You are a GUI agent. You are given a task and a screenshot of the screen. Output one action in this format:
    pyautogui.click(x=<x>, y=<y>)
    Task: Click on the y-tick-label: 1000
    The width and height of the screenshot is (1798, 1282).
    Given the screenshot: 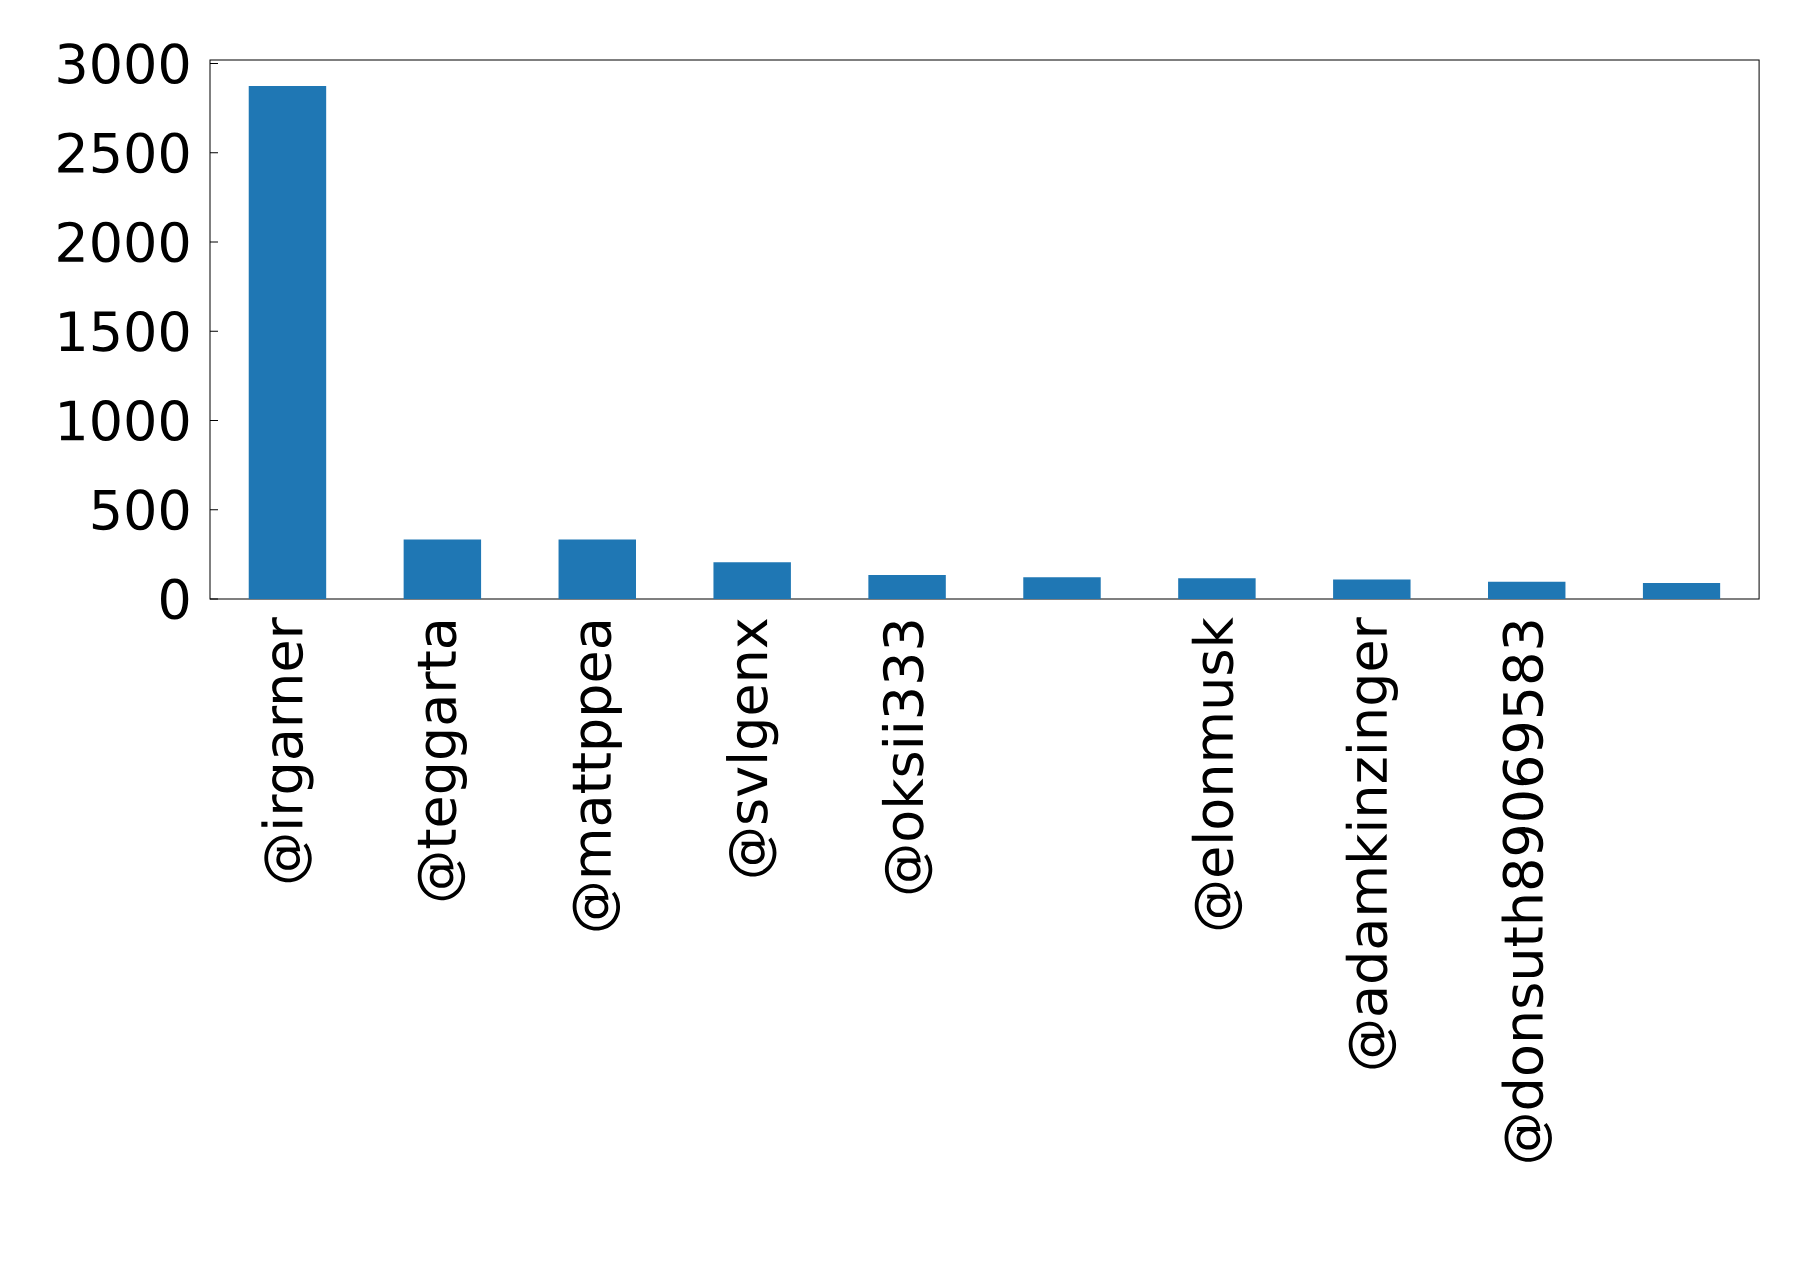 What is the action you would take?
    pyautogui.click(x=124, y=420)
    